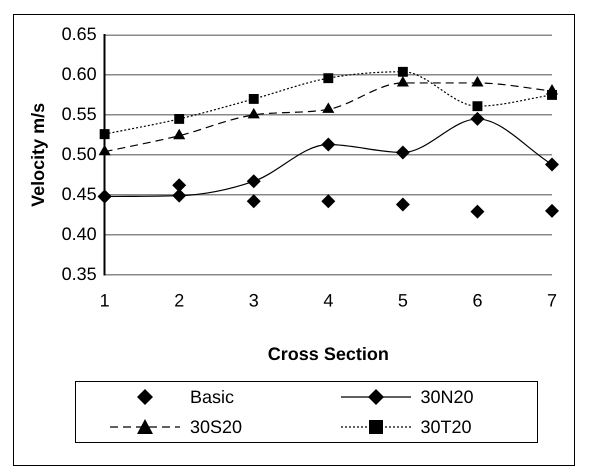  I want to click on x-tick-label: 4, so click(328, 300).